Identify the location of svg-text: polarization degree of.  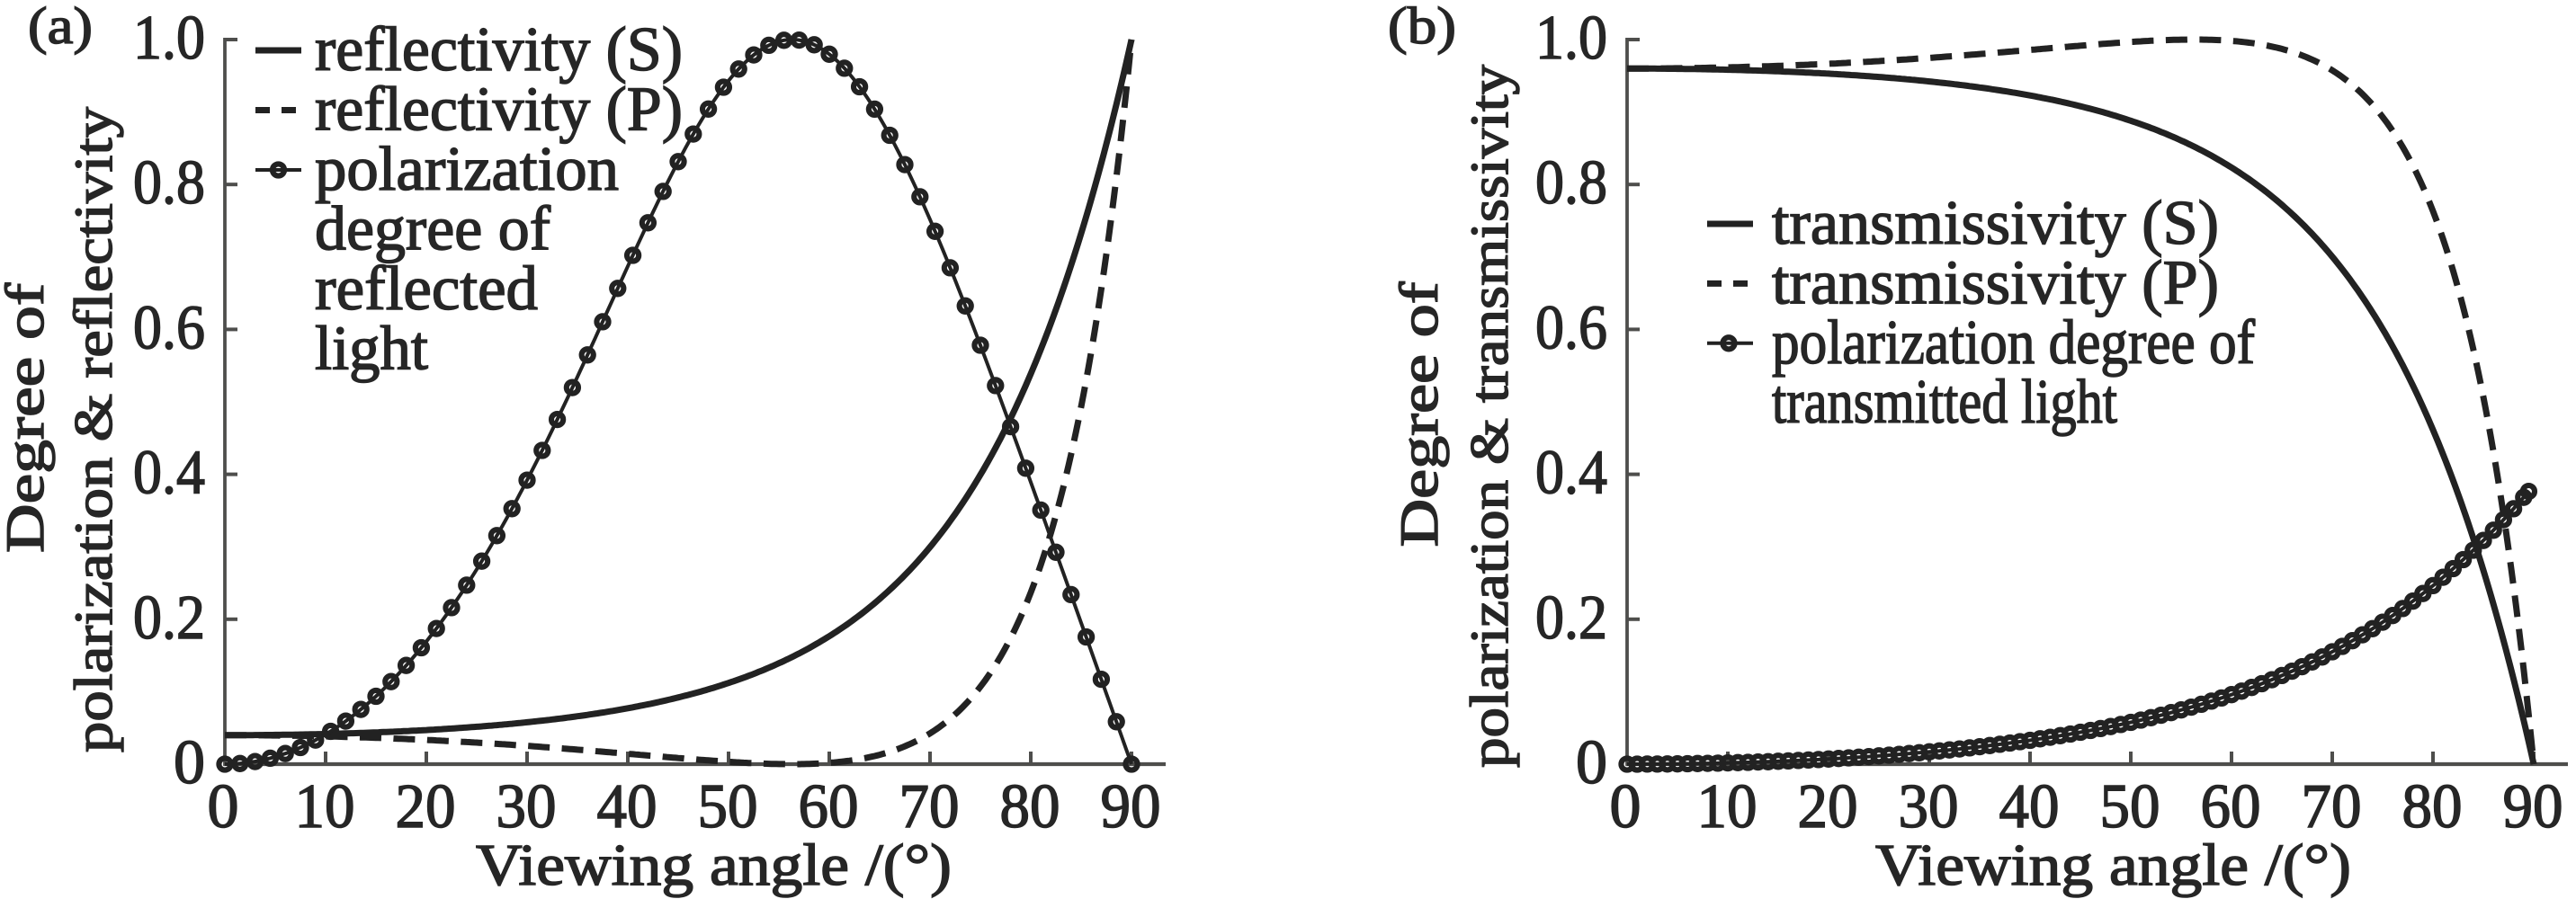
(2014, 343).